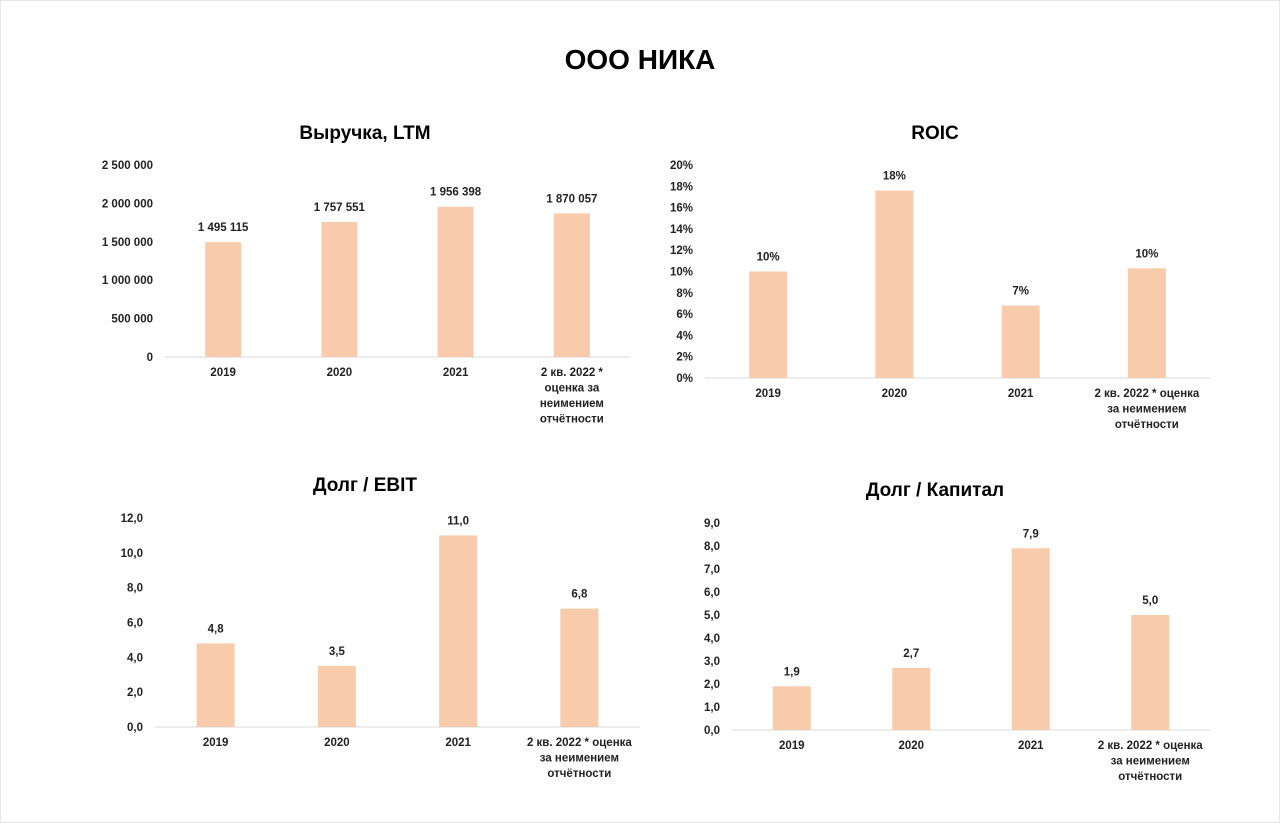 The width and height of the screenshot is (1280, 823). Describe the element at coordinates (681, 251) in the screenshot. I see `y-tick-label: 12%` at that location.